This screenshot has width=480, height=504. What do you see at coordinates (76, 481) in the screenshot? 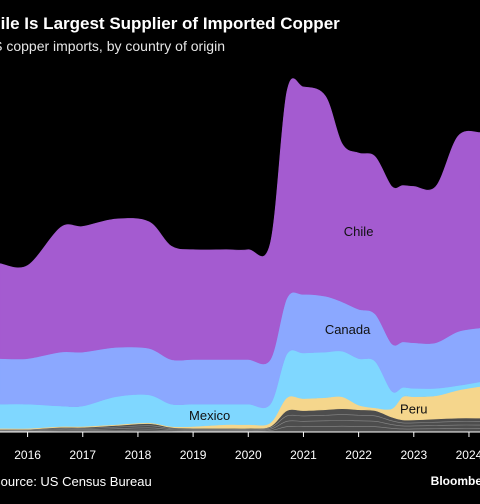
I see `source-note: Source: US Census Bureau` at bounding box center [76, 481].